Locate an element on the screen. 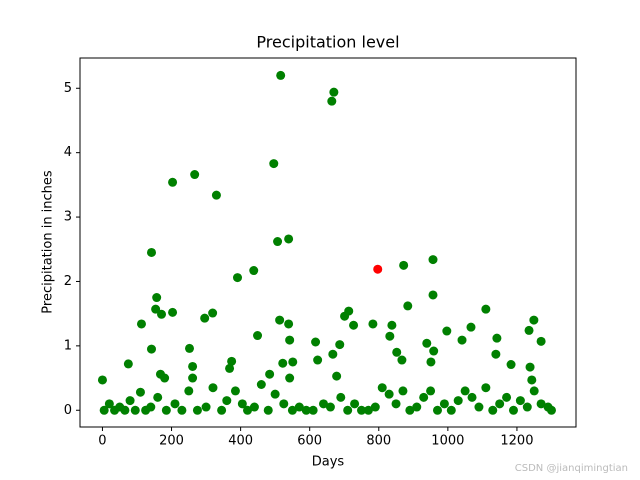 The width and height of the screenshot is (640, 480). x-tick-label: 0 is located at coordinates (102, 441).